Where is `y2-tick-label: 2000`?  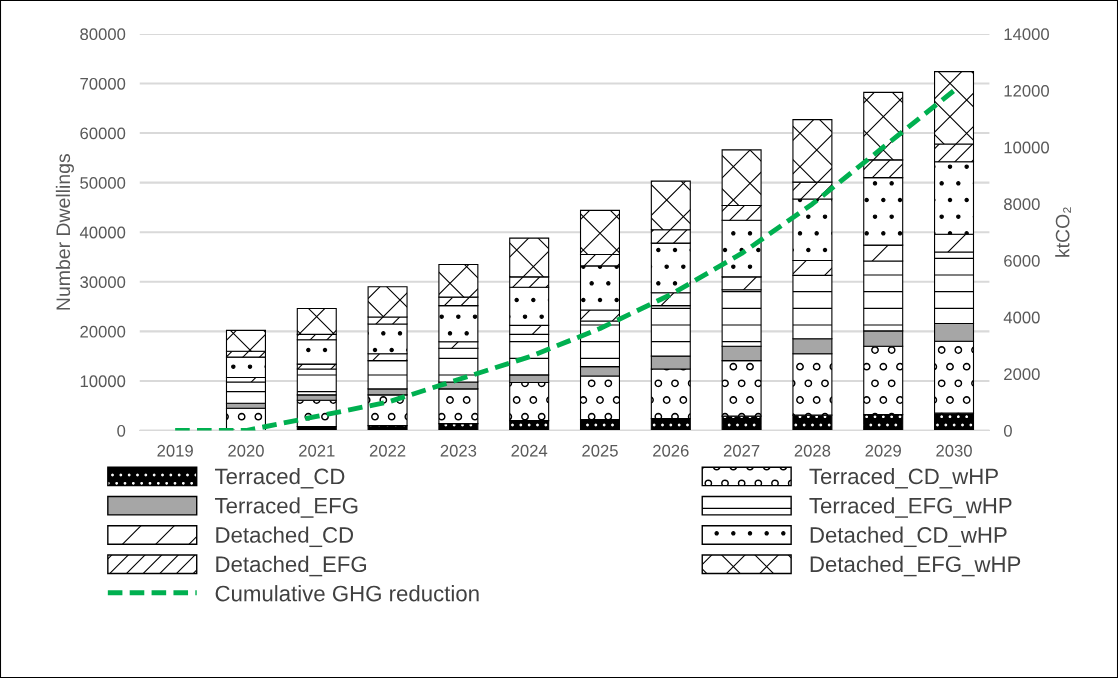
y2-tick-label: 2000 is located at coordinates (1022, 374).